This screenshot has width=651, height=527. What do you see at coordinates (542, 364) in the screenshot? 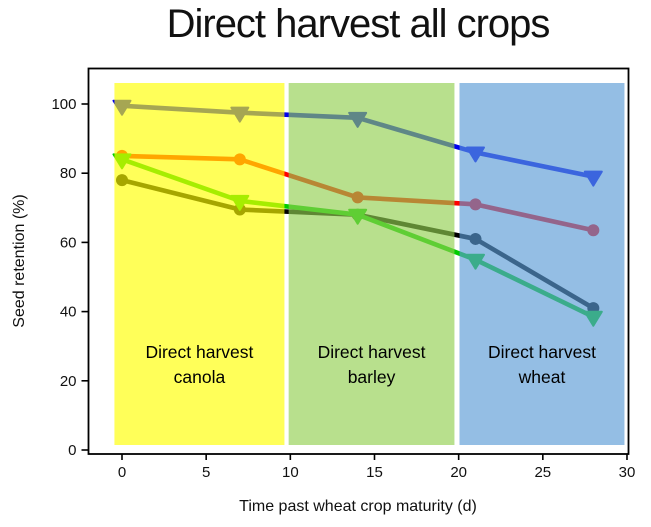
I see `region-label-wheat: Direct harvest wheat` at bounding box center [542, 364].